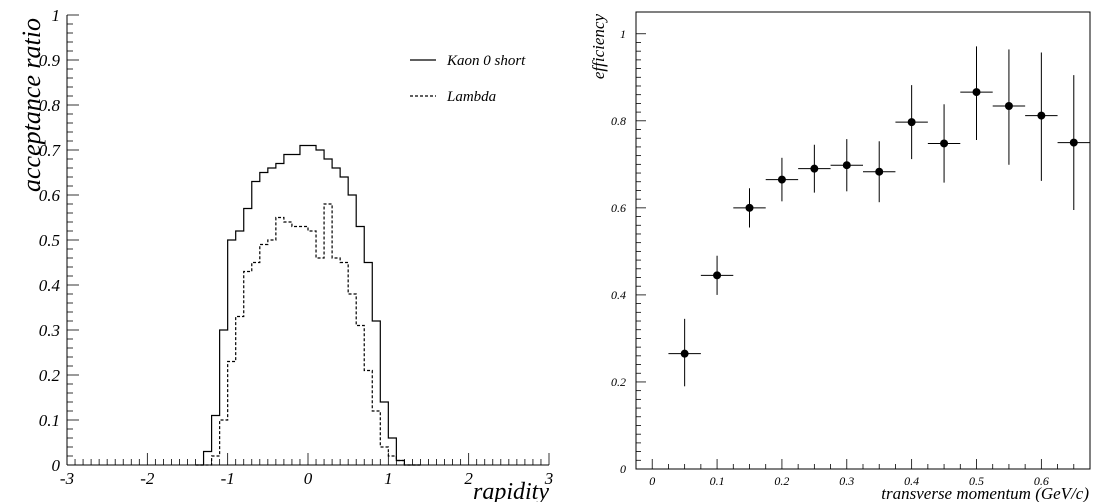  Describe the element at coordinates (468, 79) in the screenshot. I see `legend: Kaon 0 short Lambda` at that location.